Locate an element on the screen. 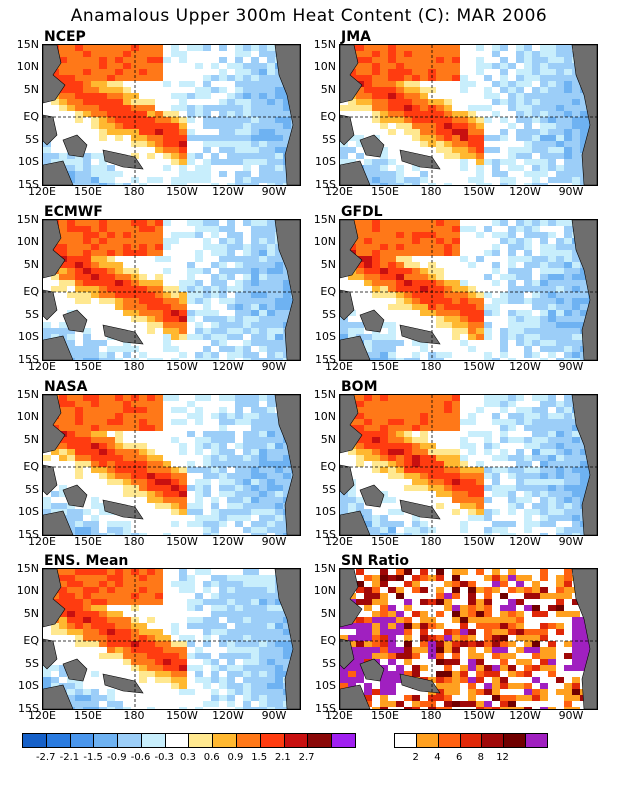  panel-label: BOM is located at coordinates (359, 387).